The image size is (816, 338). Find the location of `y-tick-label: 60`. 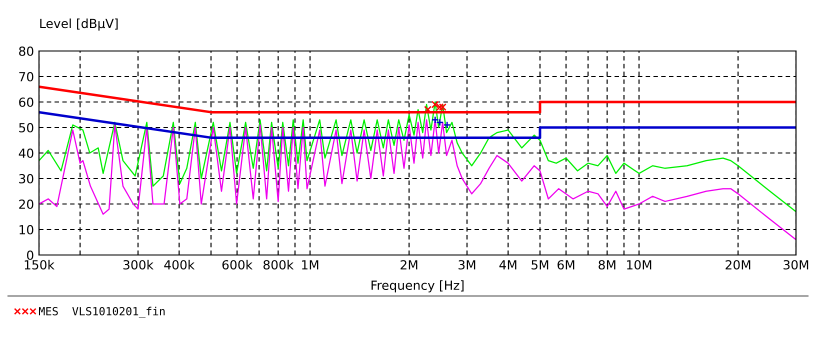

y-tick-label: 60 is located at coordinates (26, 102).